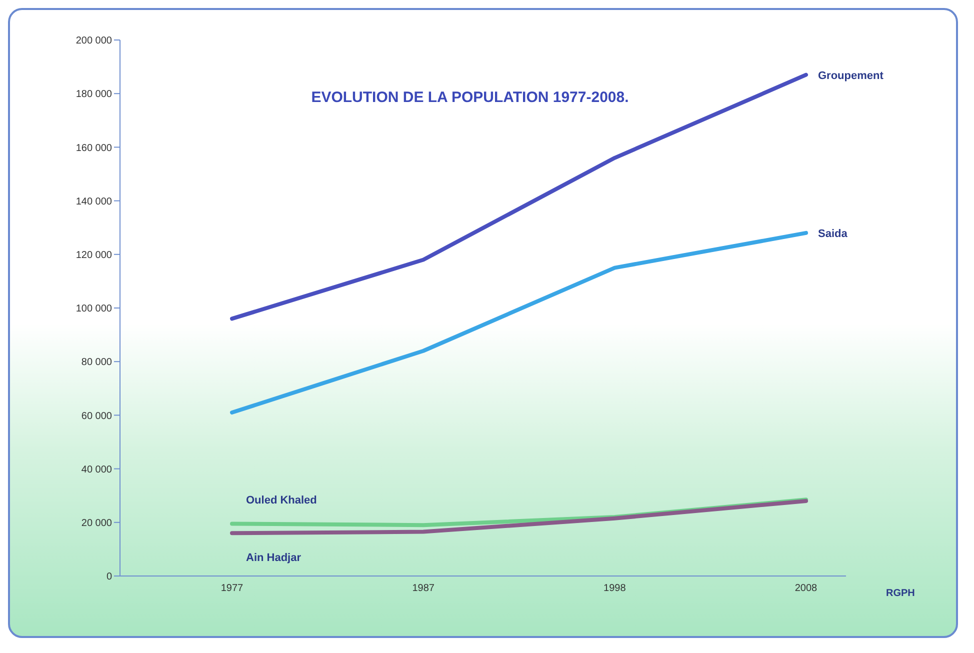  What do you see at coordinates (470, 97) in the screenshot?
I see `text: EVOLUTION DE LA POPULATION 1977-2008.` at bounding box center [470, 97].